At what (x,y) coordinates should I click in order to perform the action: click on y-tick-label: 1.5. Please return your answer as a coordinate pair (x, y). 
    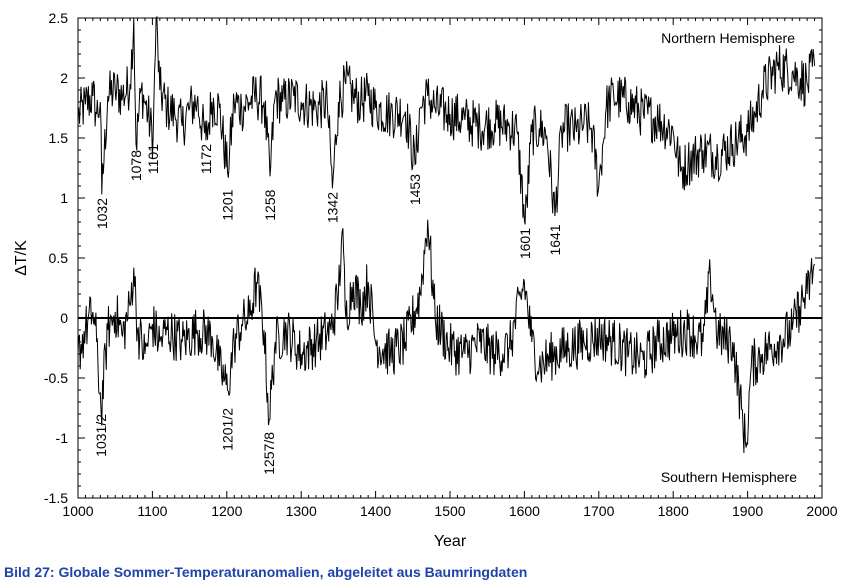
    Looking at the image, I should click on (59, 138).